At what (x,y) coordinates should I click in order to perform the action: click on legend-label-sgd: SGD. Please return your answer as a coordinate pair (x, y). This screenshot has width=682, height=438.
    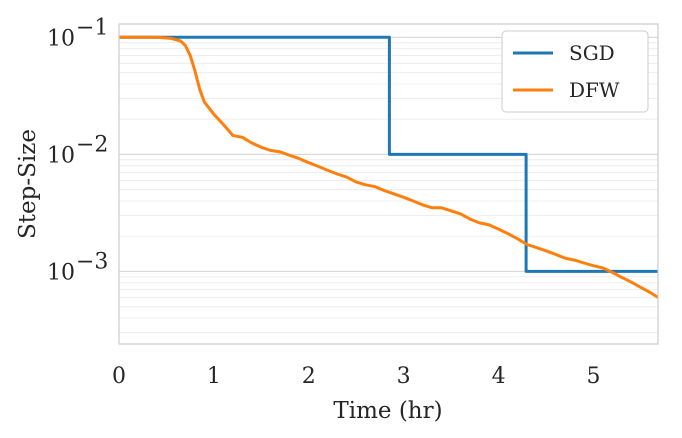
    Looking at the image, I should click on (592, 53).